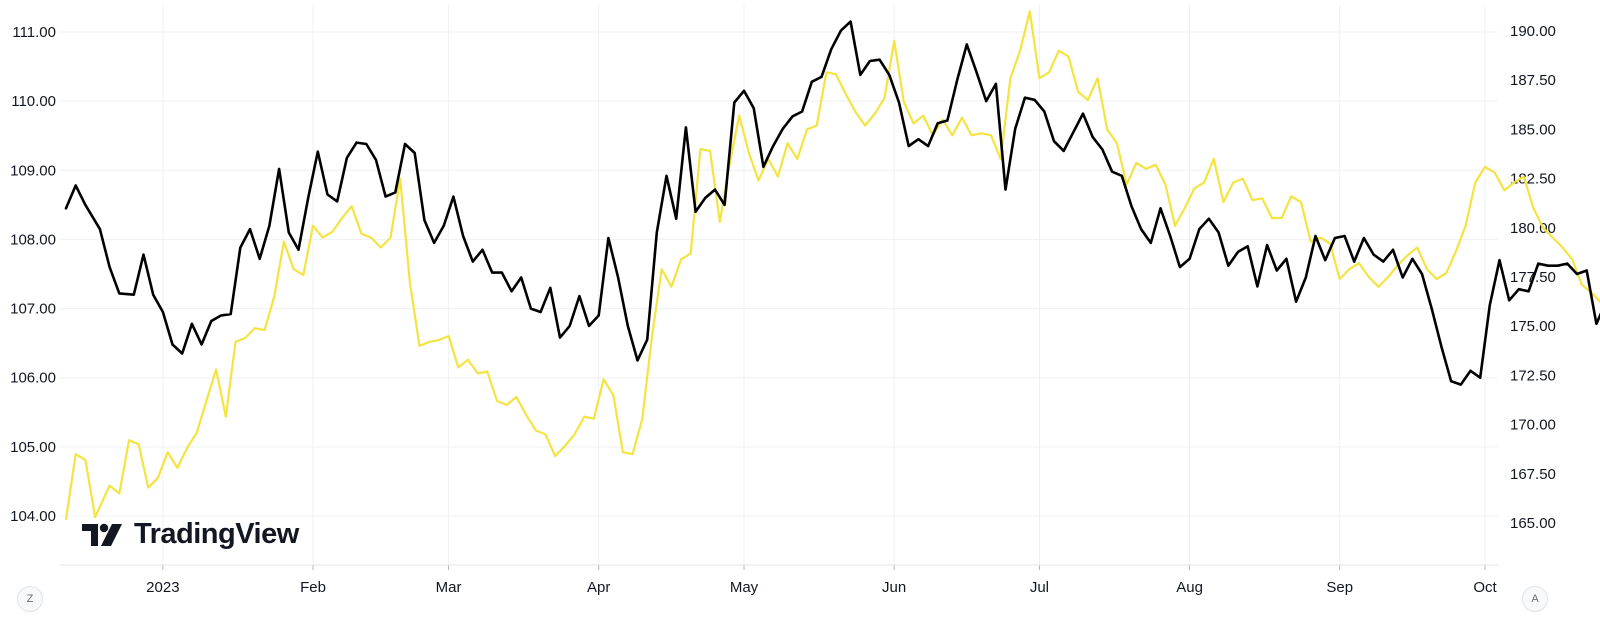 The width and height of the screenshot is (1600, 624). I want to click on logo-text: TradingView, so click(216, 534).